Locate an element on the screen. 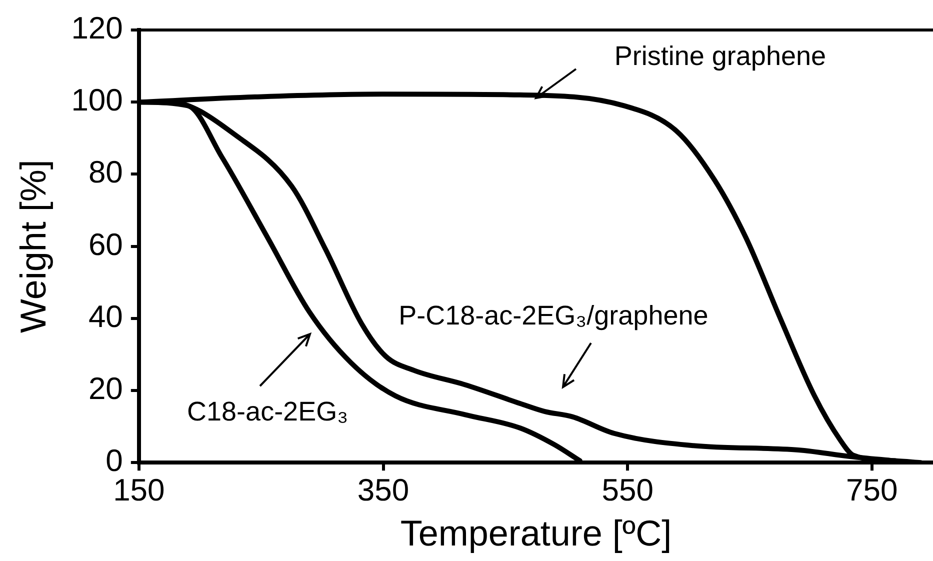 The image size is (933, 561). annotation: P-C18-ac-2EG₃/graphene is located at coordinates (553, 315).